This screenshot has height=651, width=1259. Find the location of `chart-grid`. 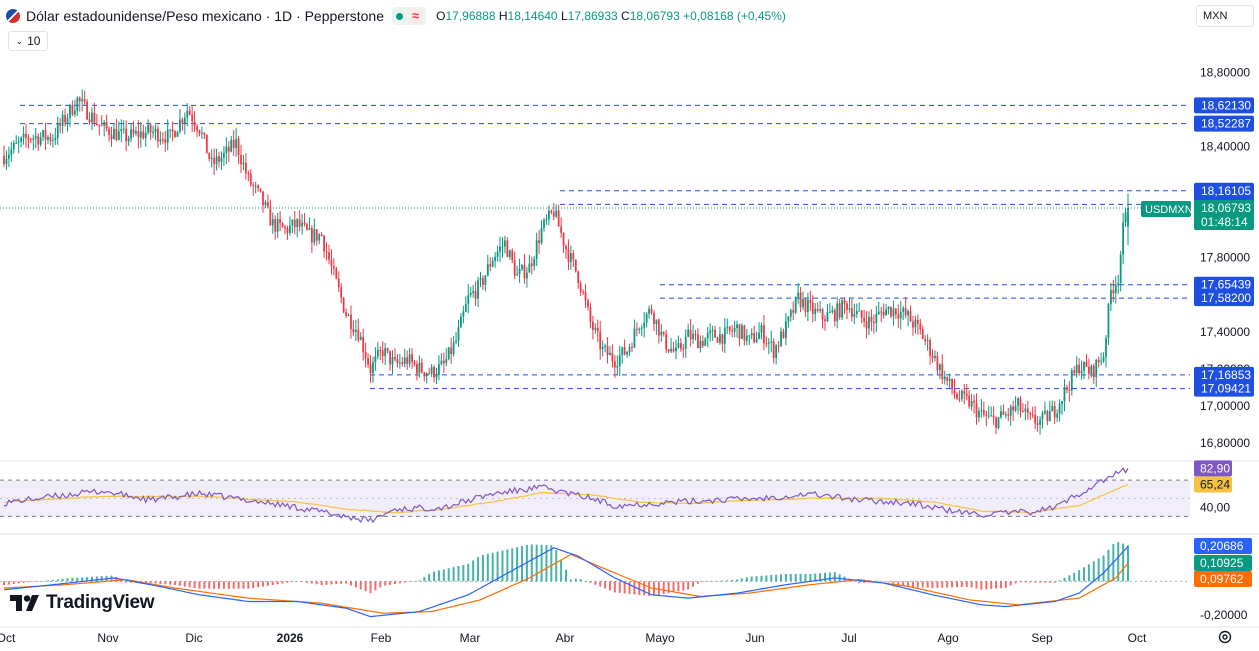

chart-grid is located at coordinates (629, 497).